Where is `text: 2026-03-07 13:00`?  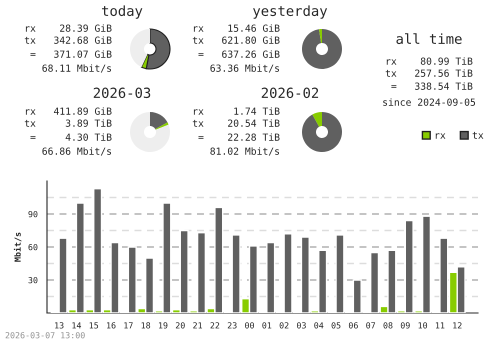
text: 2026-03-07 13:00 is located at coordinates (45, 335).